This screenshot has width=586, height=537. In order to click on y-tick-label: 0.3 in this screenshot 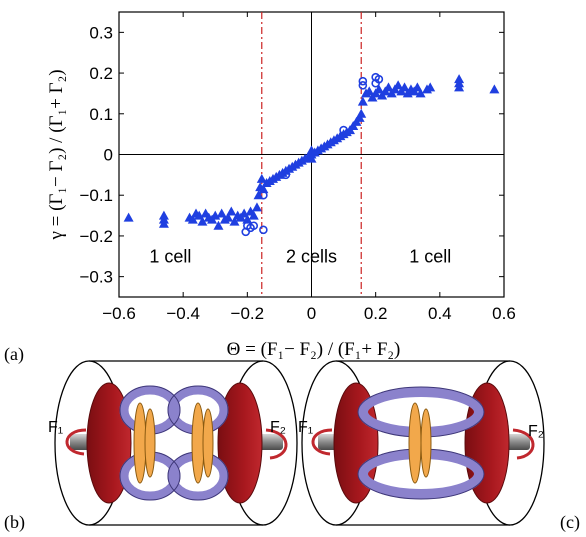, I will do `click(101, 32)`.